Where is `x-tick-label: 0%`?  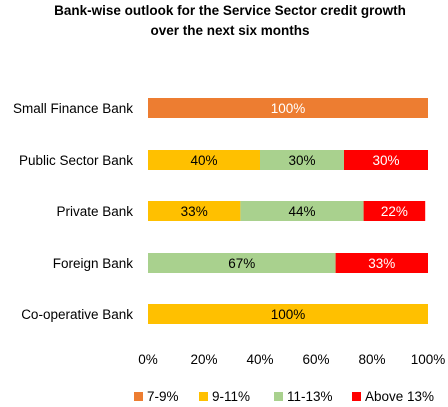 x-tick-label: 0% is located at coordinates (148, 359).